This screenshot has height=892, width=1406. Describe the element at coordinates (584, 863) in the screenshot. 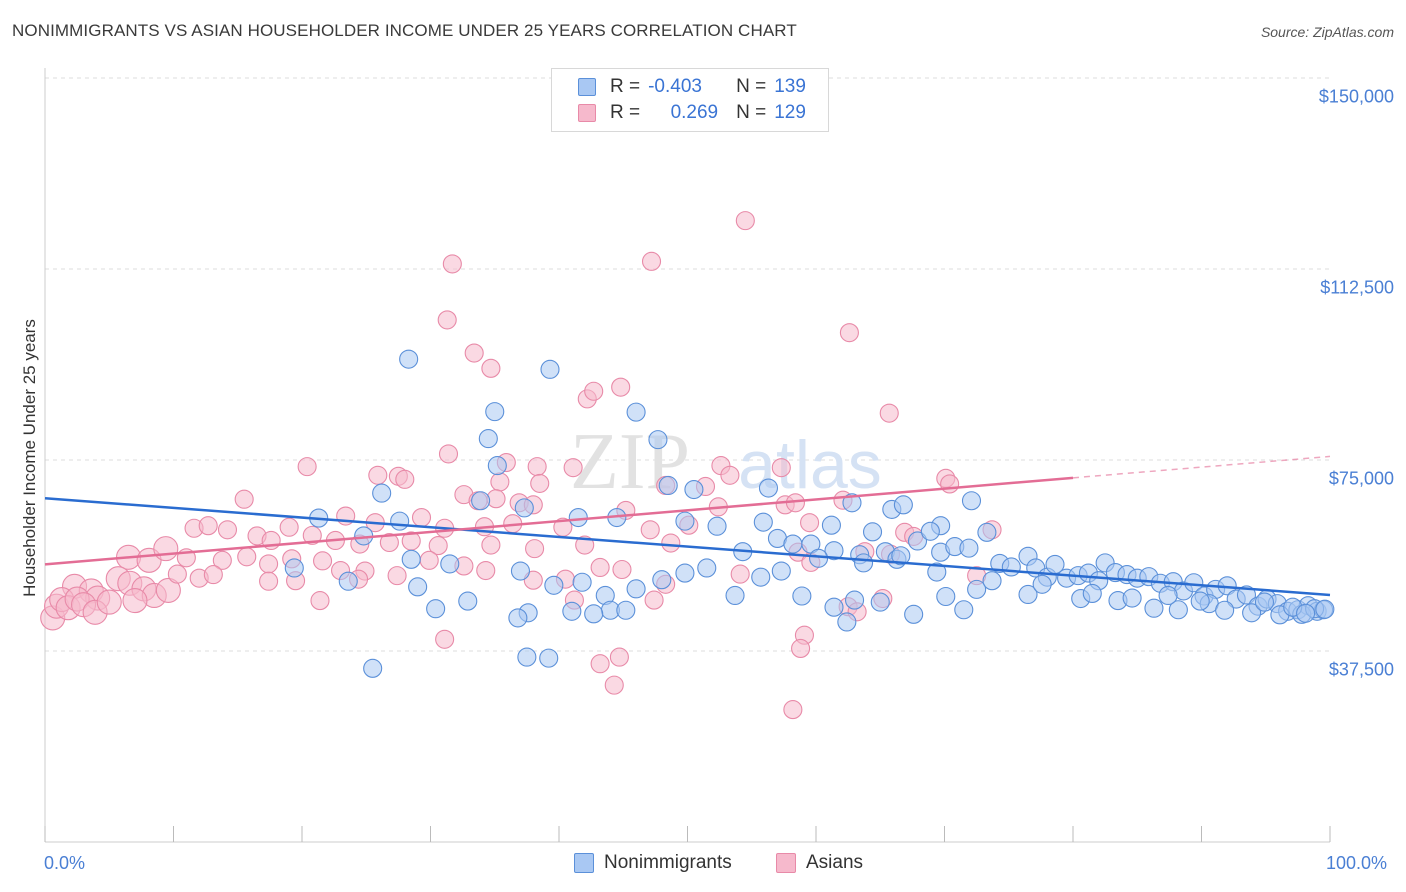

I see `blue-swatch` at that location.